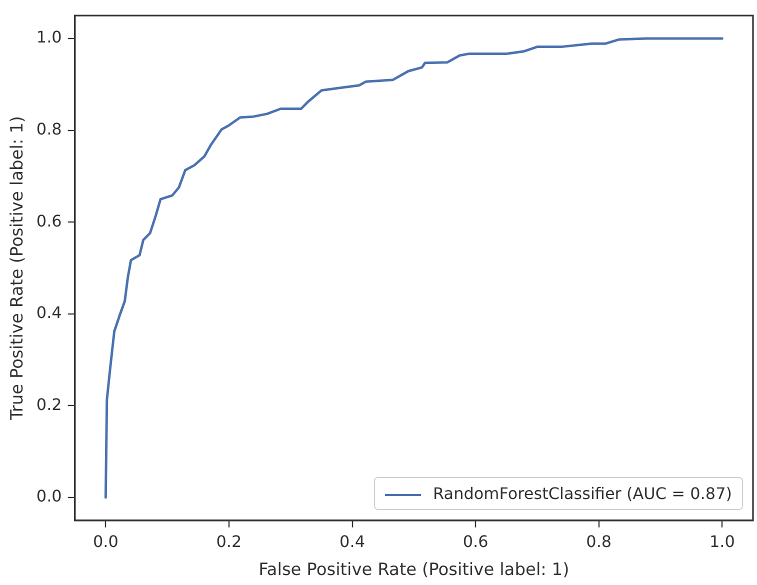 This screenshot has height=585, width=757. I want to click on y-tick-label: 1.0, so click(49, 37).